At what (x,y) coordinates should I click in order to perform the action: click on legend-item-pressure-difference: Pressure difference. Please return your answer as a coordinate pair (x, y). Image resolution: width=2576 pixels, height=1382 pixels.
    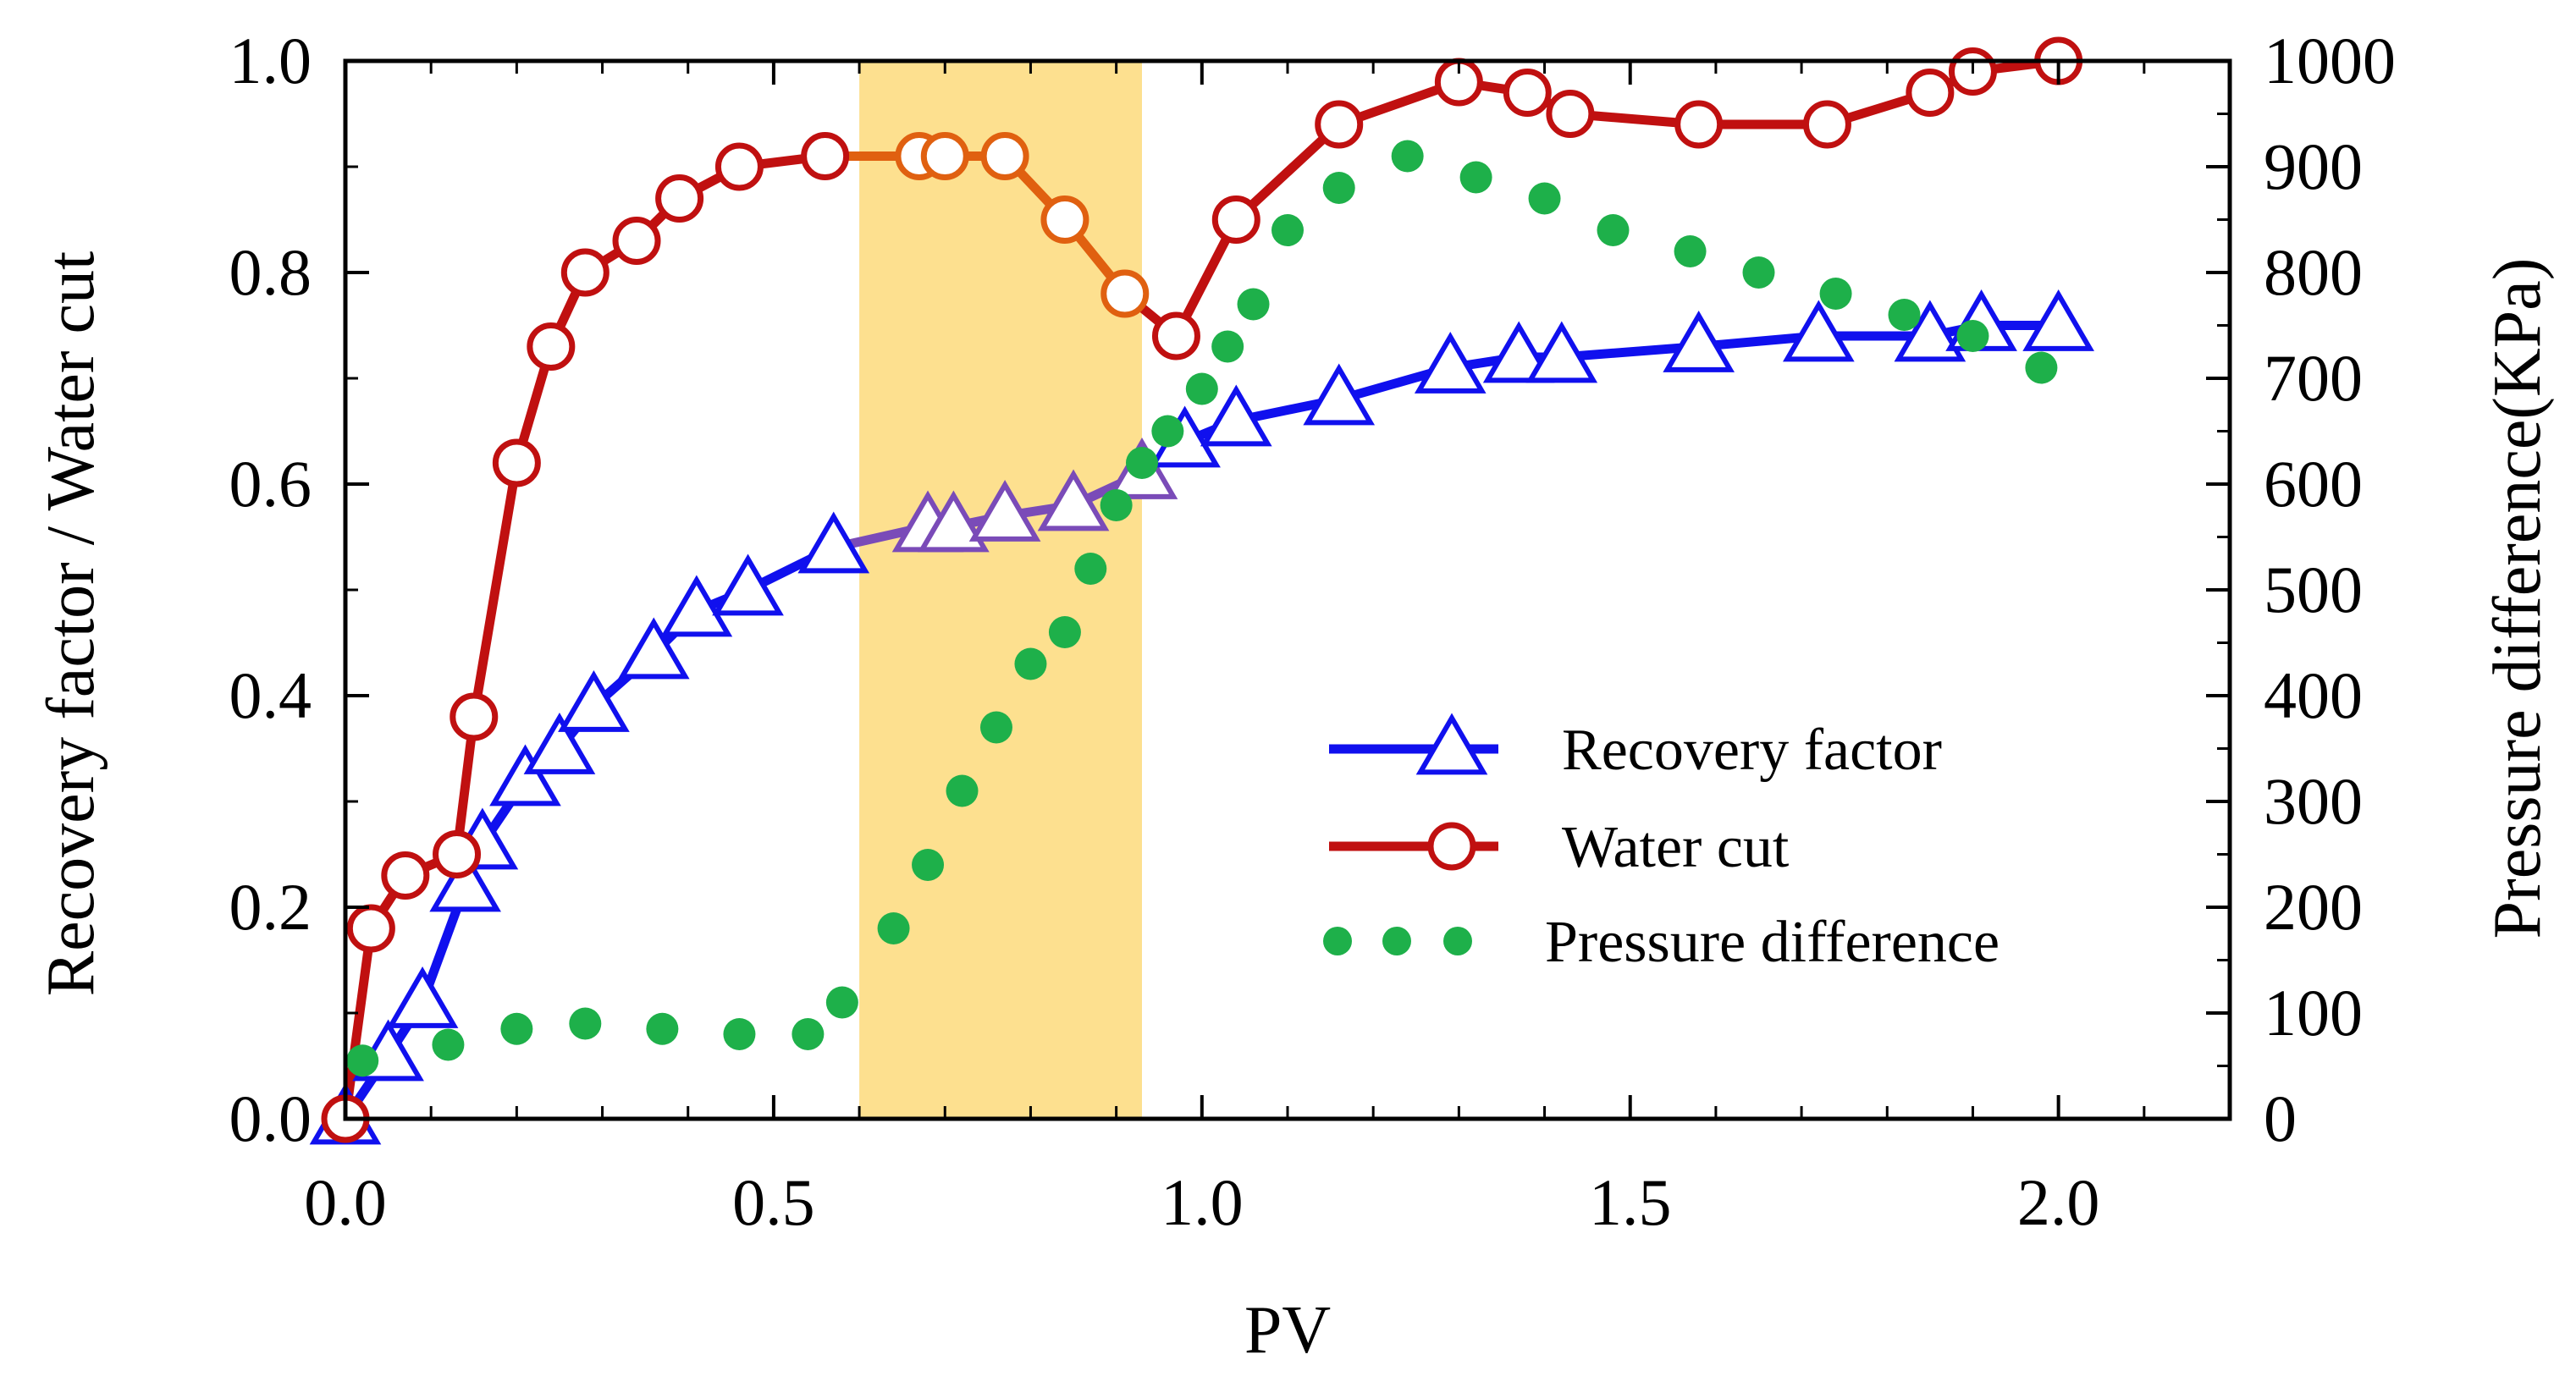
    Looking at the image, I should click on (1662, 942).